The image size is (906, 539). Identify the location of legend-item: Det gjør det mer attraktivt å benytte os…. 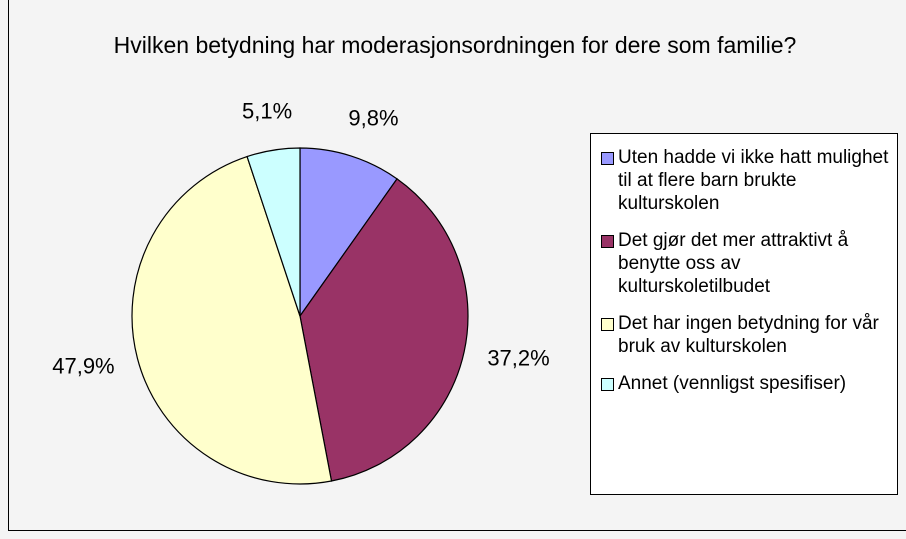
(746, 263).